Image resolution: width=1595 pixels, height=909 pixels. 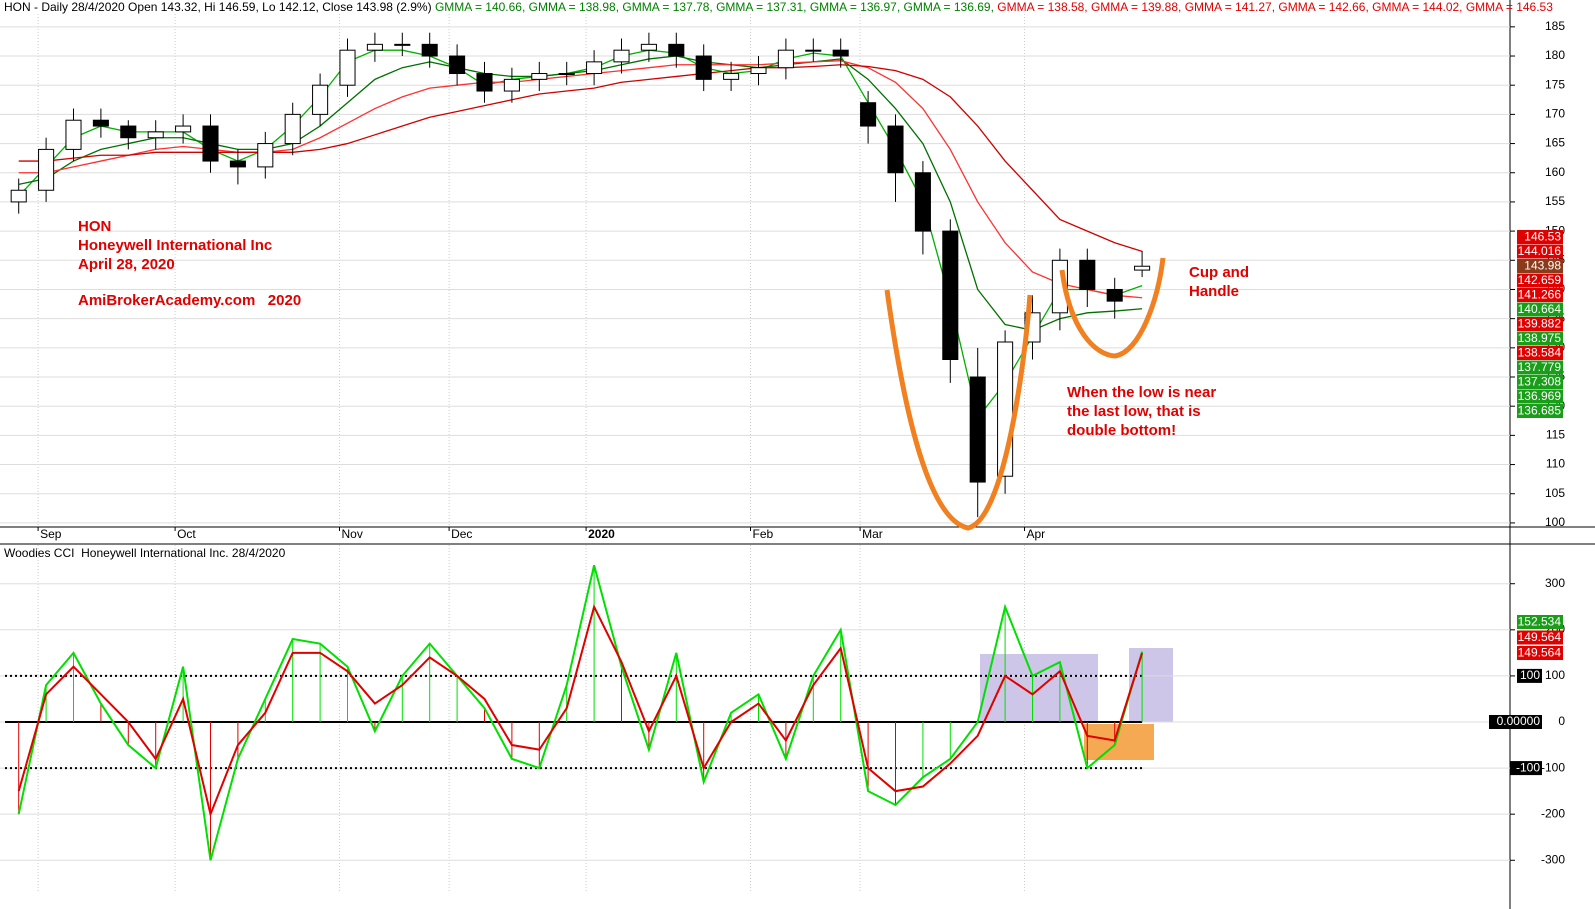 What do you see at coordinates (1044, 7) in the screenshot?
I see `header-part: GMMA = 138.58,` at bounding box center [1044, 7].